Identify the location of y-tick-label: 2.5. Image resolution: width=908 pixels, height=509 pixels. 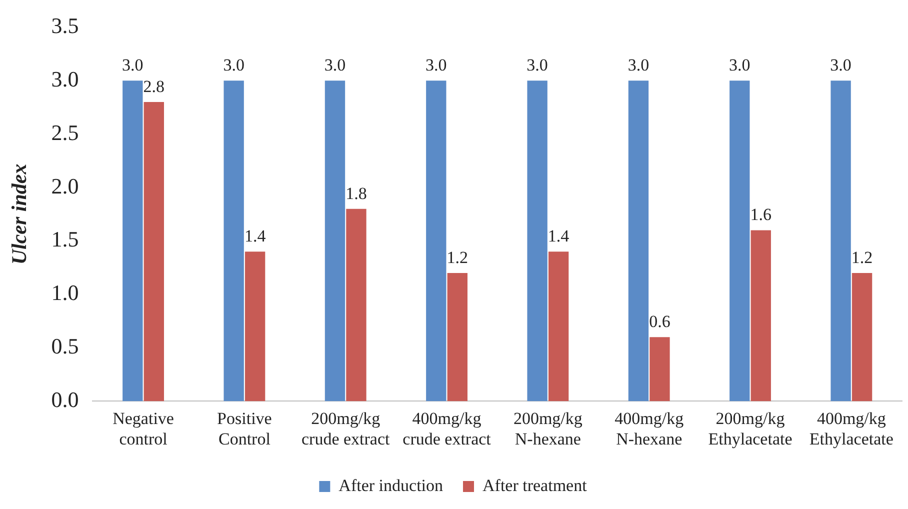
(65, 132).